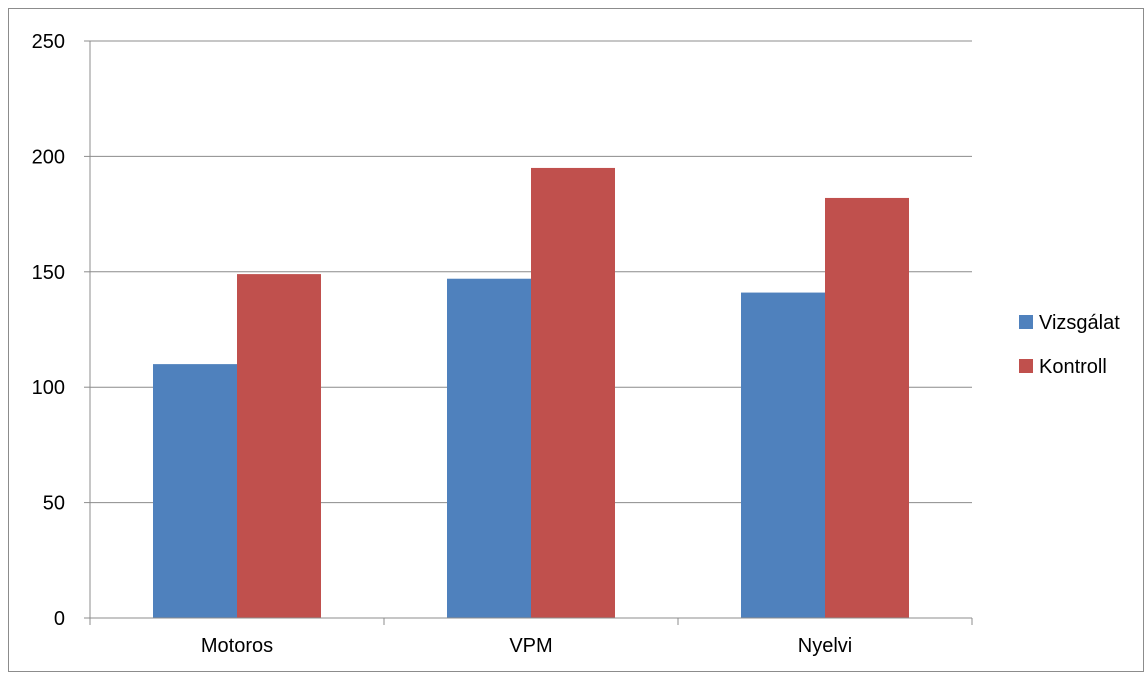 This screenshot has height=677, width=1148. Describe the element at coordinates (530, 646) in the screenshot. I see `x-tick-label: VPM` at that location.